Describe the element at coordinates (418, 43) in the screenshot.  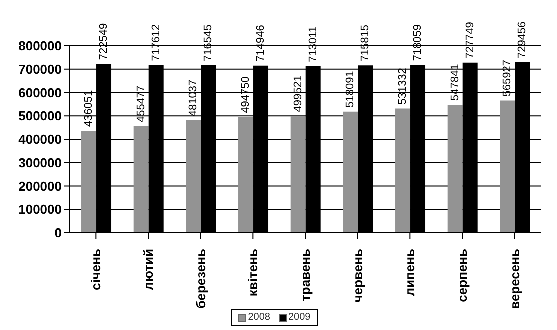
I see `data-label: 718059` at that location.